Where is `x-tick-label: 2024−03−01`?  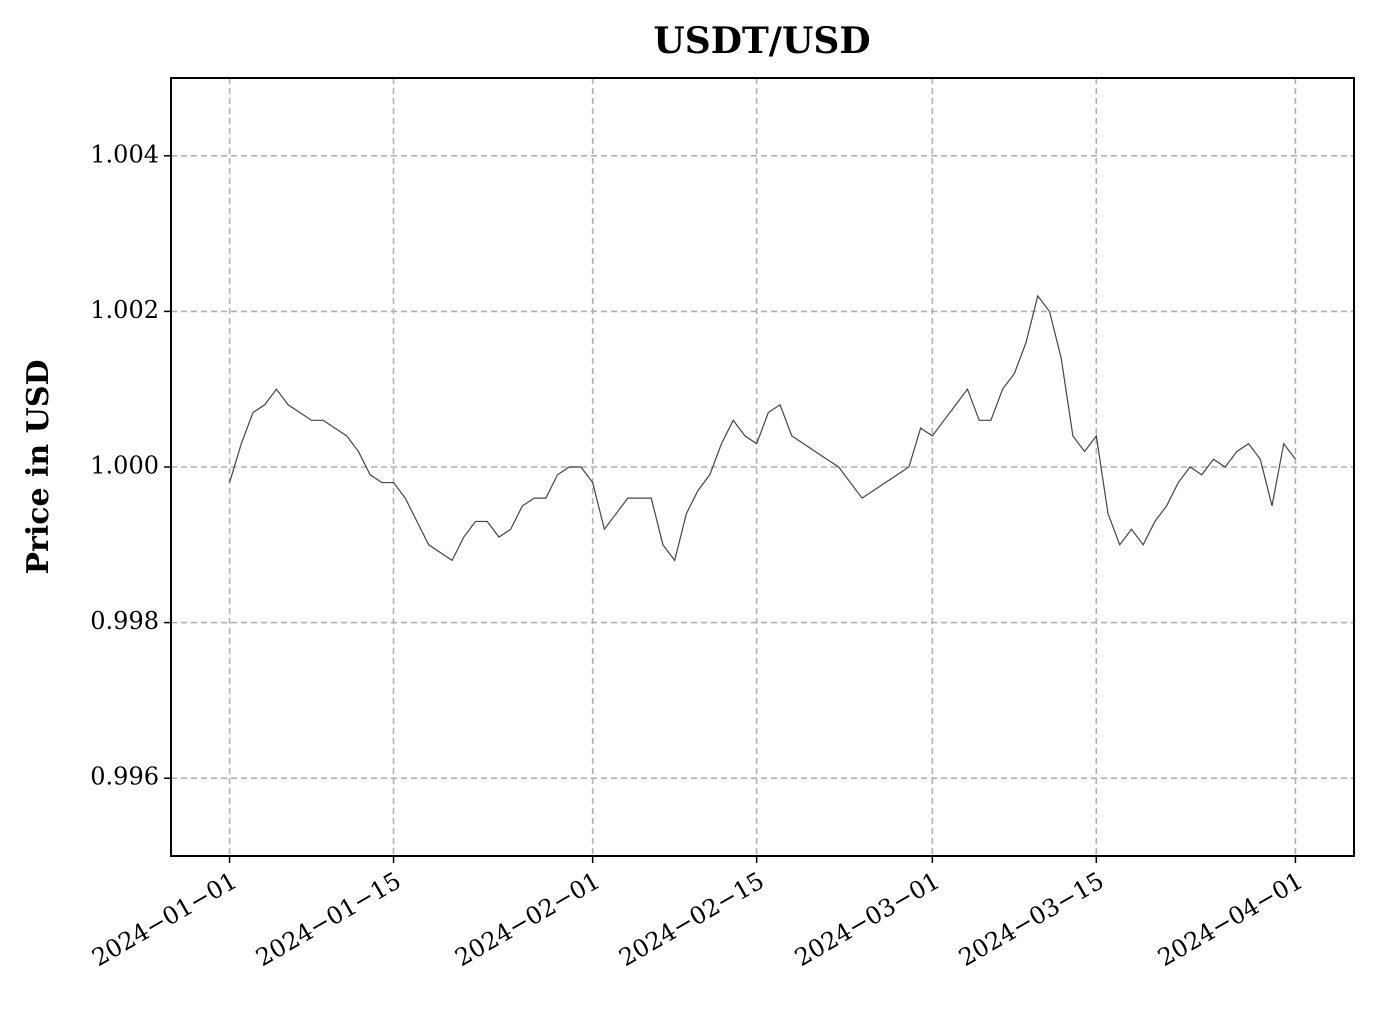 x-tick-label: 2024−03−01 is located at coordinates (867, 919).